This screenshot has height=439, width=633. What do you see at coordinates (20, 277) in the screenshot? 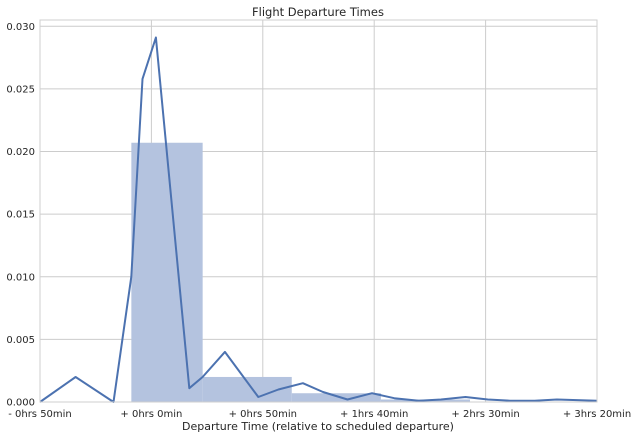
I see `y-tick-label: 0.010` at bounding box center [20, 277].